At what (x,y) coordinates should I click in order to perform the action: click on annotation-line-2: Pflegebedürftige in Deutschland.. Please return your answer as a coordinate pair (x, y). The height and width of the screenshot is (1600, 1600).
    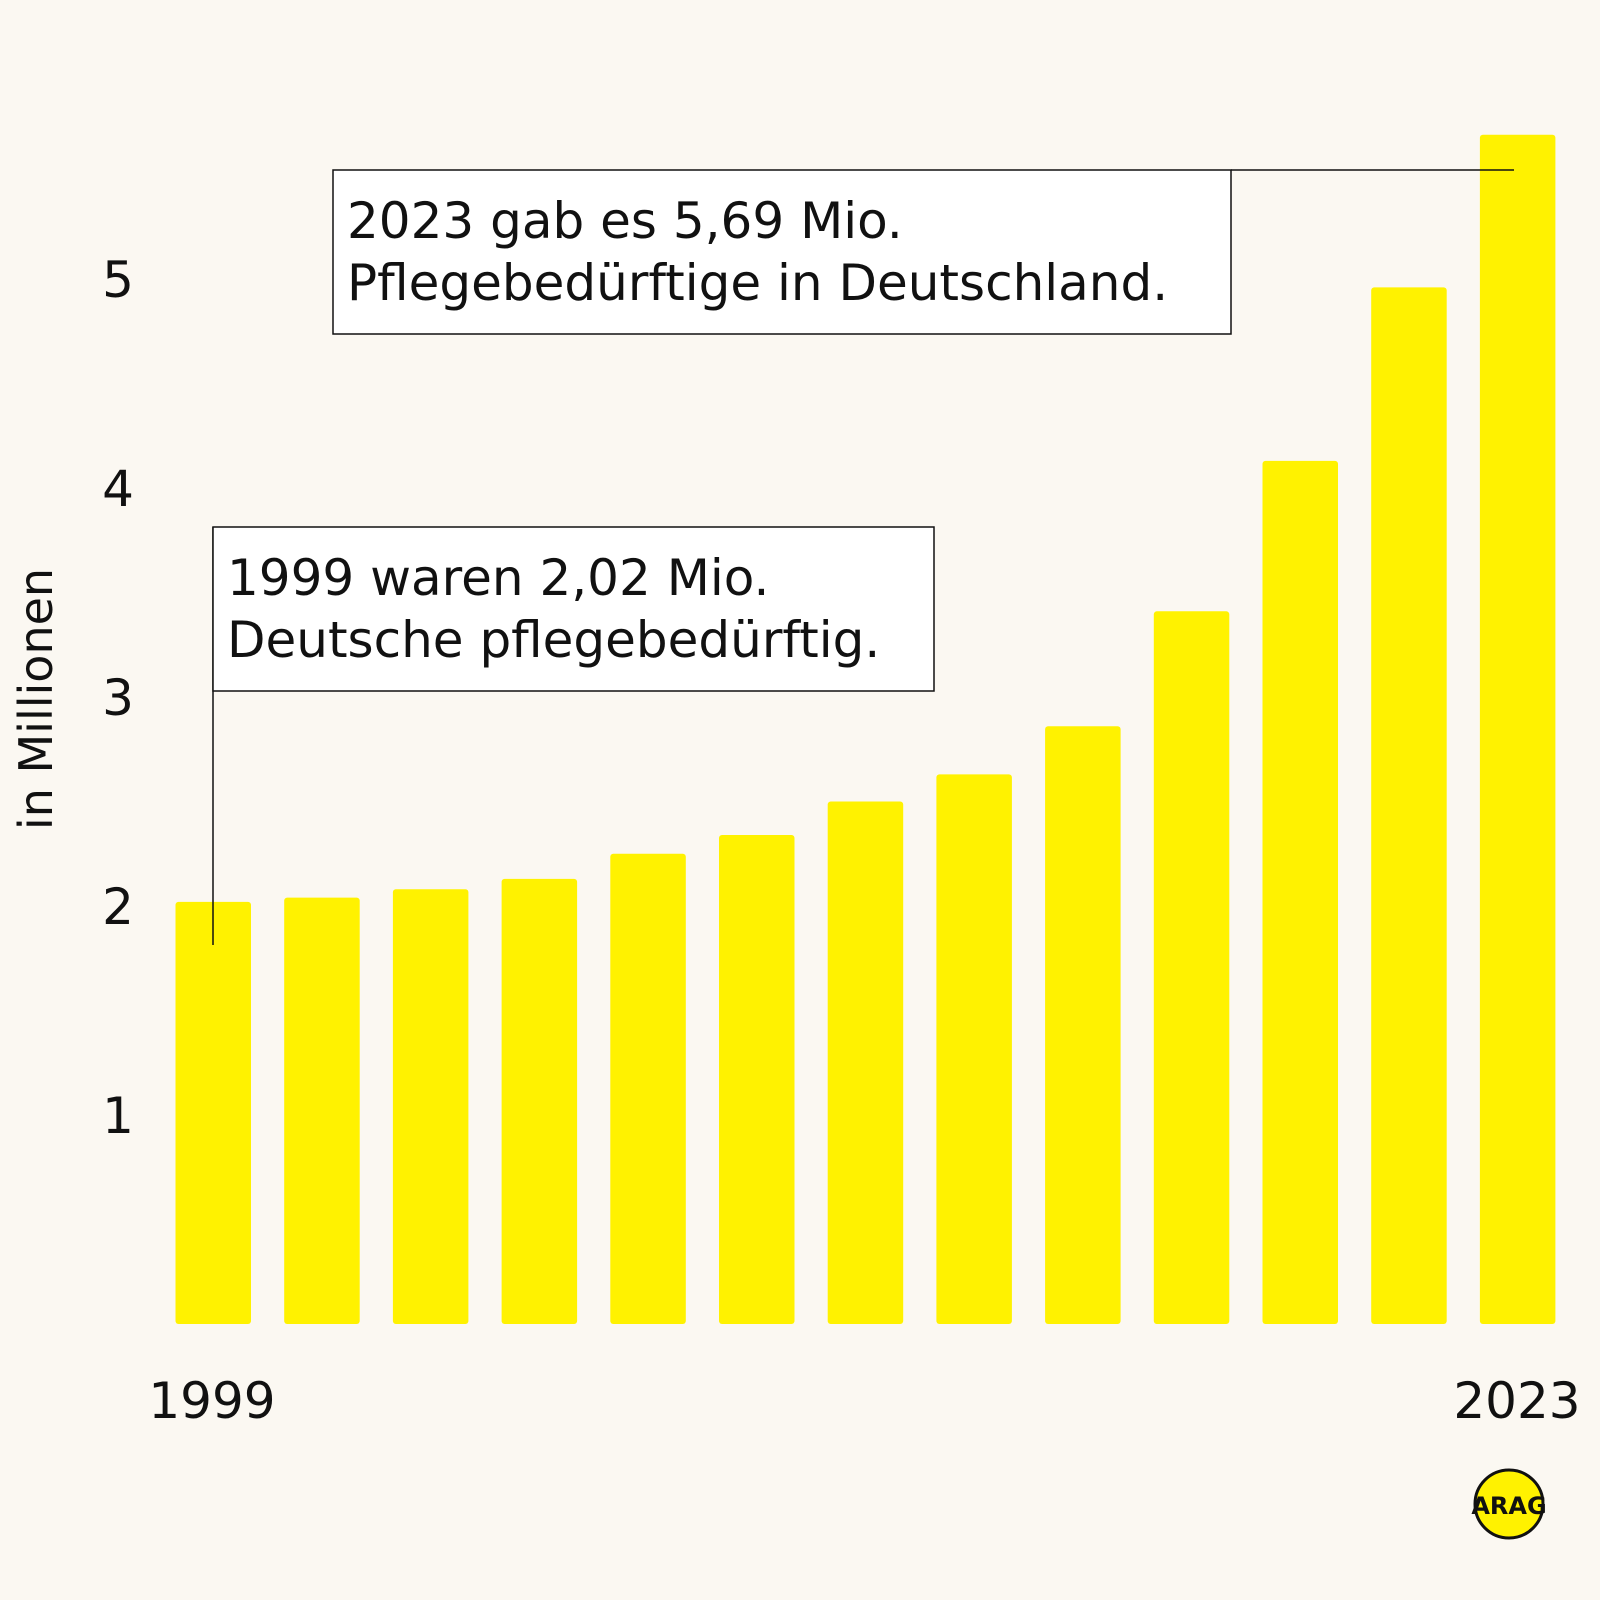
    Looking at the image, I should click on (757, 283).